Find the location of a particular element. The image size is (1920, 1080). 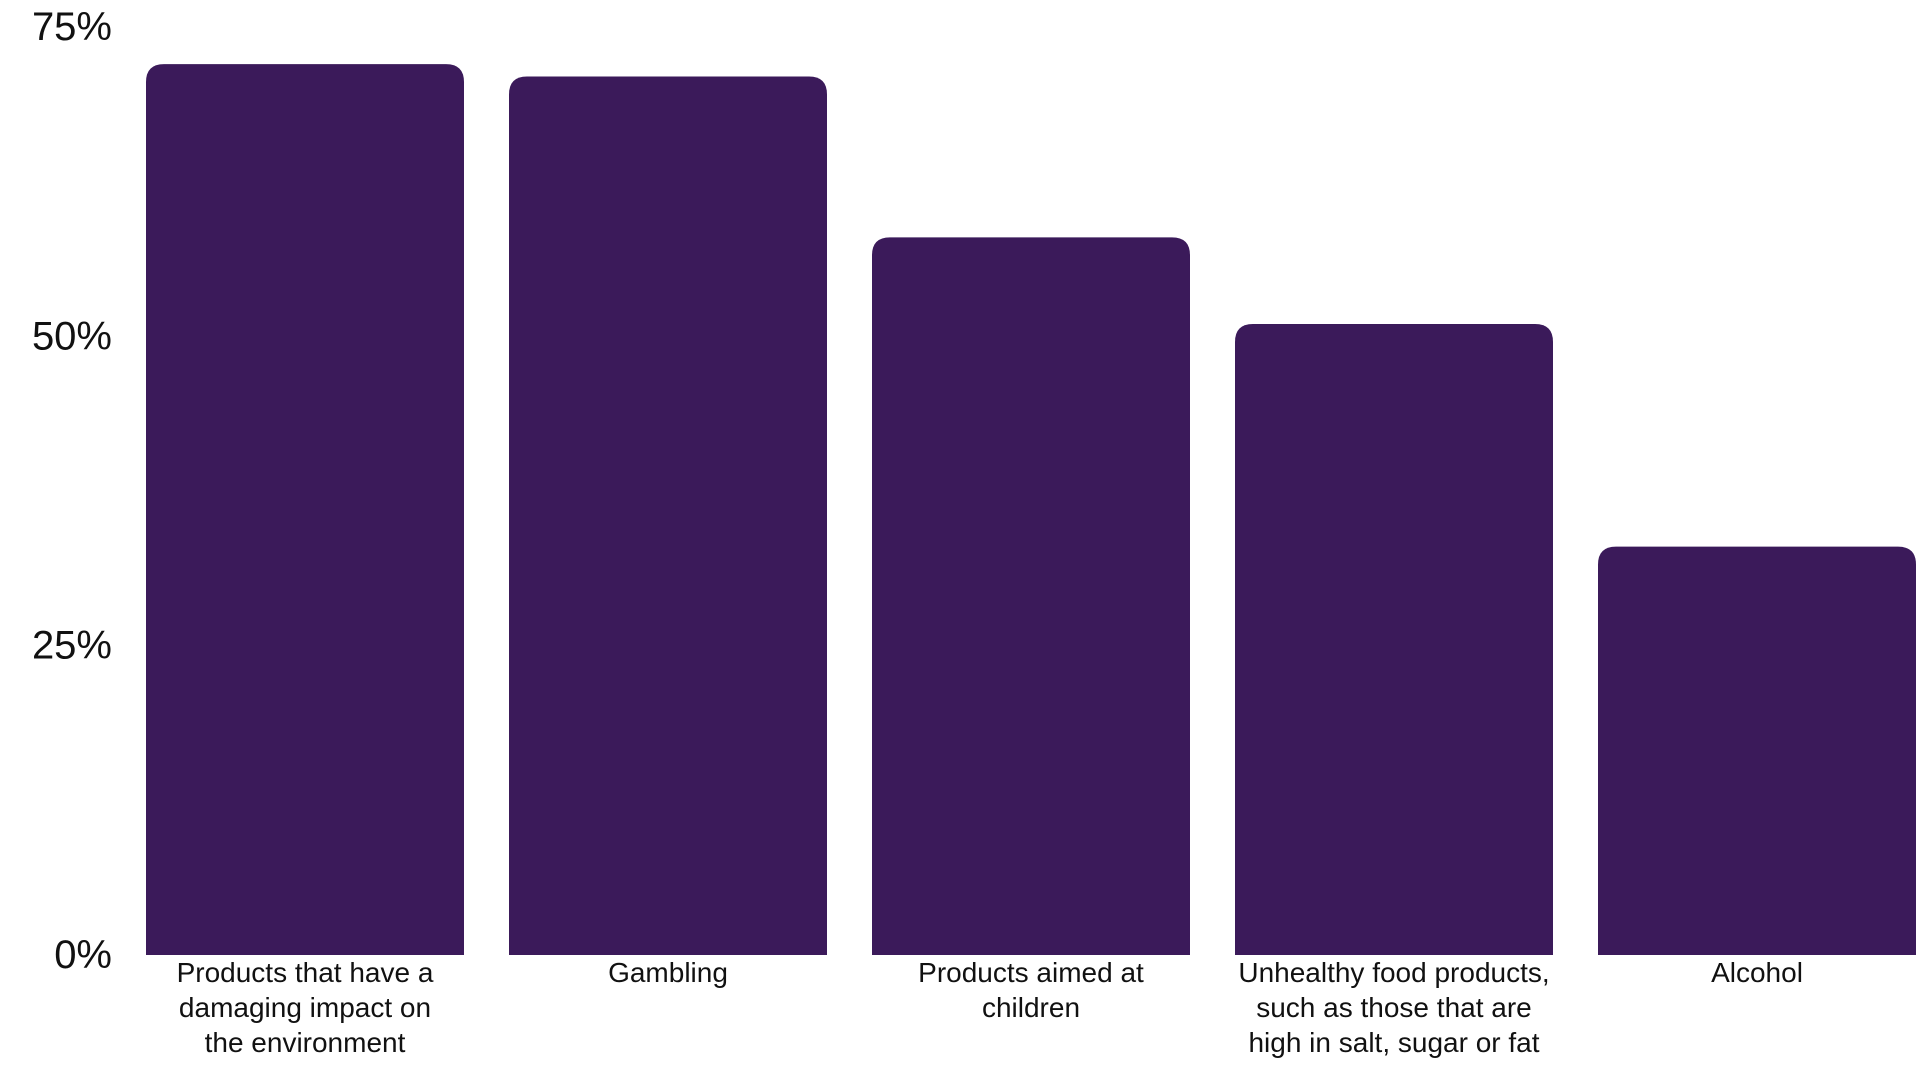

x-category-label-line: Gambling is located at coordinates (668, 972).